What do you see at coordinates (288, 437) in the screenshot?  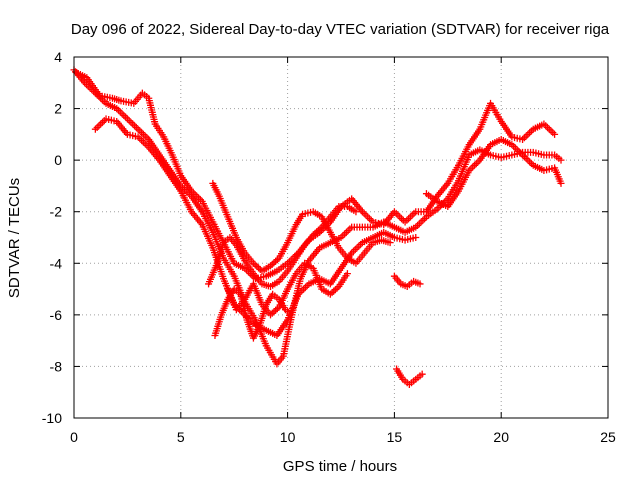 I see `x-tick-label: 10` at bounding box center [288, 437].